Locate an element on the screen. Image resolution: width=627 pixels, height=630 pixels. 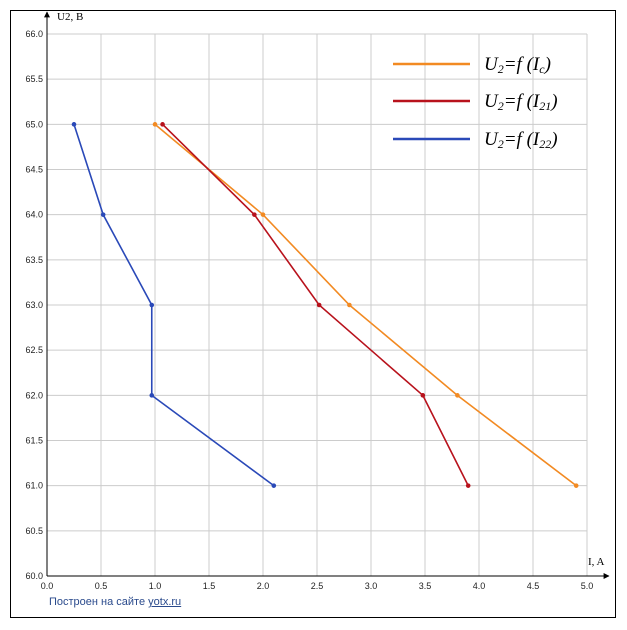
y-axis-title: U2, B is located at coordinates (70, 17).